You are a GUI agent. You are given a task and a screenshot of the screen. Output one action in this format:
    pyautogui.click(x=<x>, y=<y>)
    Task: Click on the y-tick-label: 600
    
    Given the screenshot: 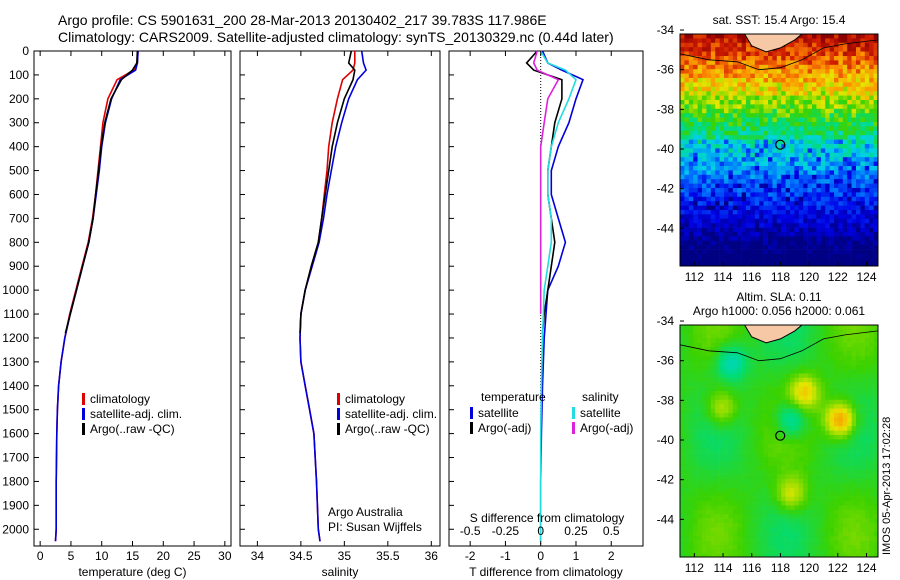 What is the action you would take?
    pyautogui.click(x=19, y=194)
    